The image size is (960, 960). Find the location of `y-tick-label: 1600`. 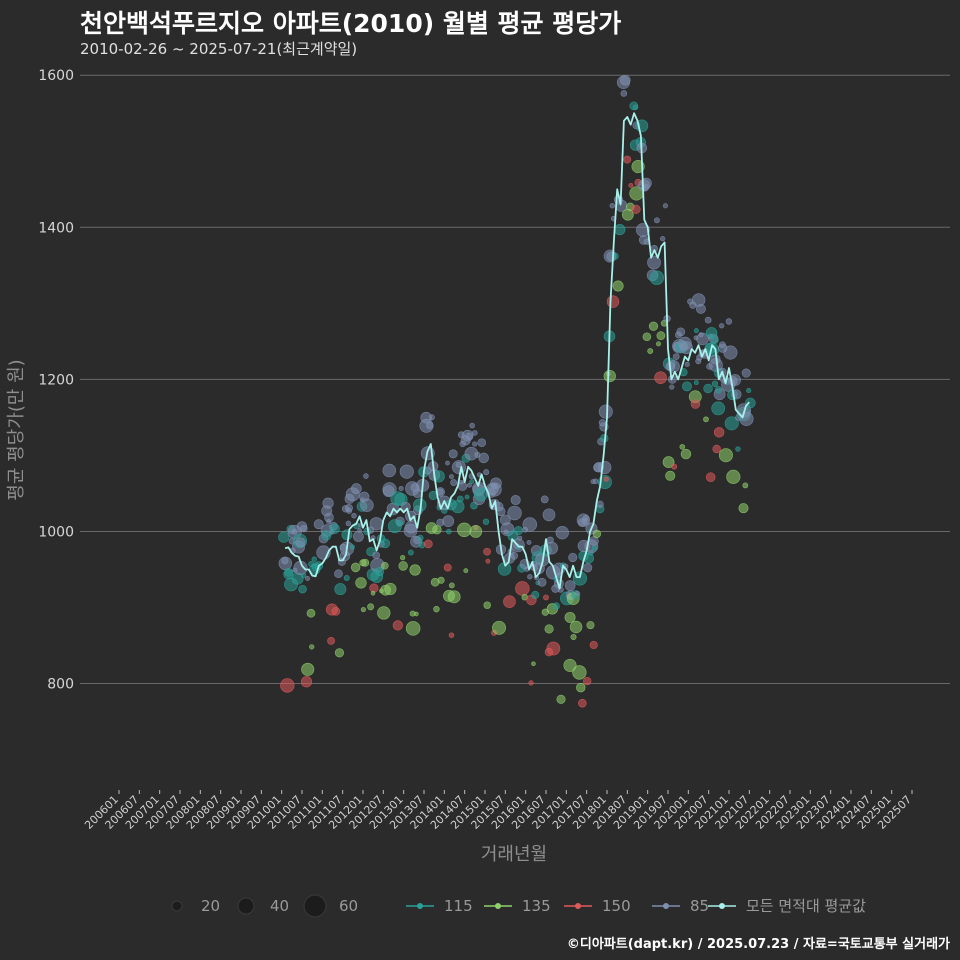

y-tick-label: 1600 is located at coordinates (56, 76).